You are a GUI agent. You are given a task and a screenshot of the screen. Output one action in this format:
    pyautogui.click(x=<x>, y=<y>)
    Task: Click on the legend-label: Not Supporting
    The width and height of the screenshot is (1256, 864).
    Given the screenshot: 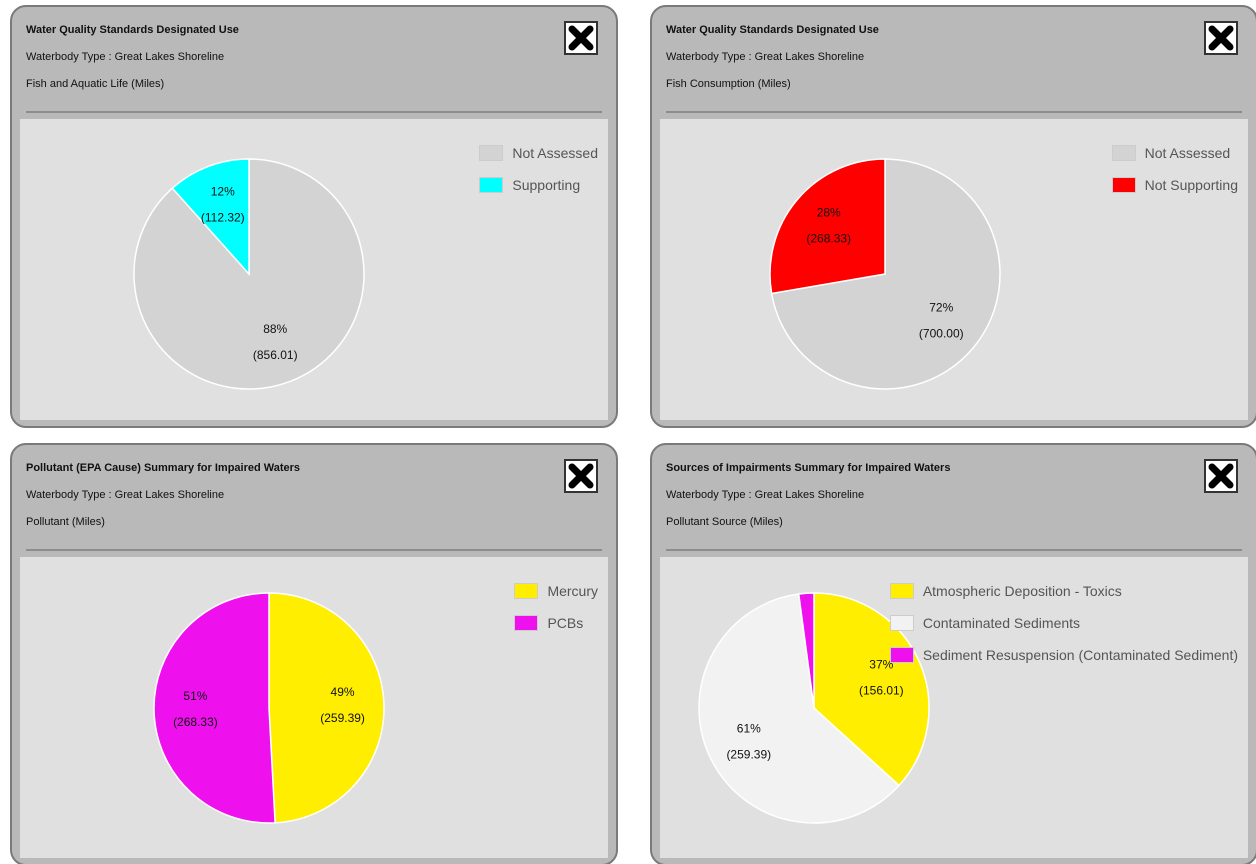 What is the action you would take?
    pyautogui.click(x=1191, y=185)
    